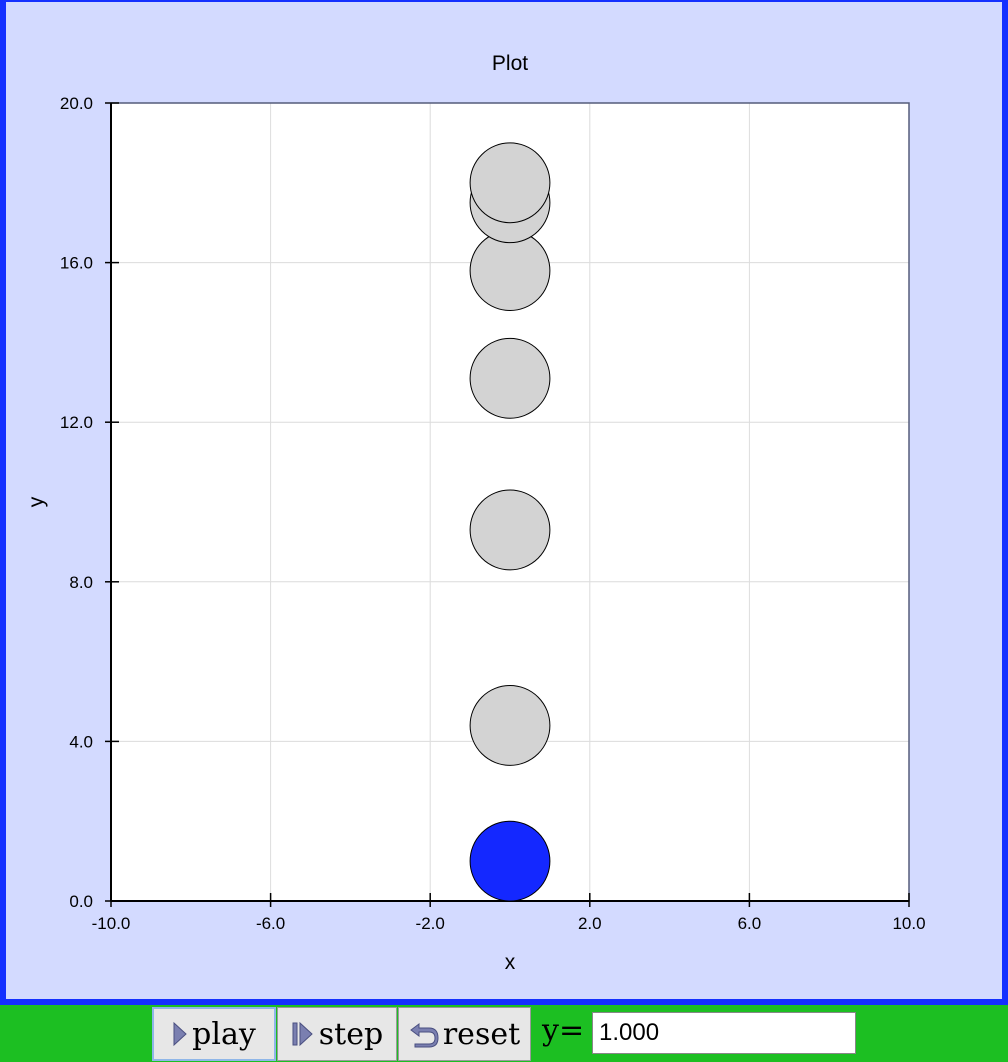  What do you see at coordinates (36, 501) in the screenshot?
I see `y-axis-label: y` at bounding box center [36, 501].